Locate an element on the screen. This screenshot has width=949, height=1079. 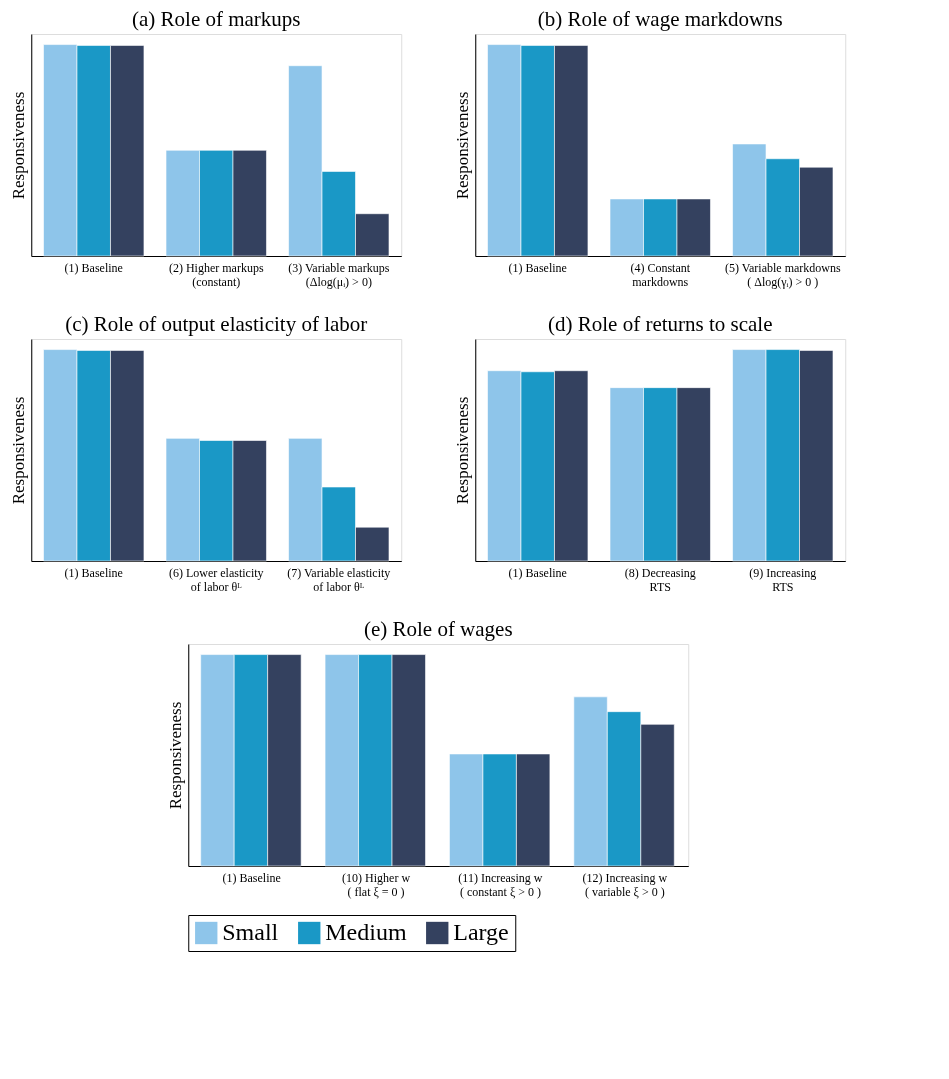
legend-label: Small is located at coordinates (250, 932).